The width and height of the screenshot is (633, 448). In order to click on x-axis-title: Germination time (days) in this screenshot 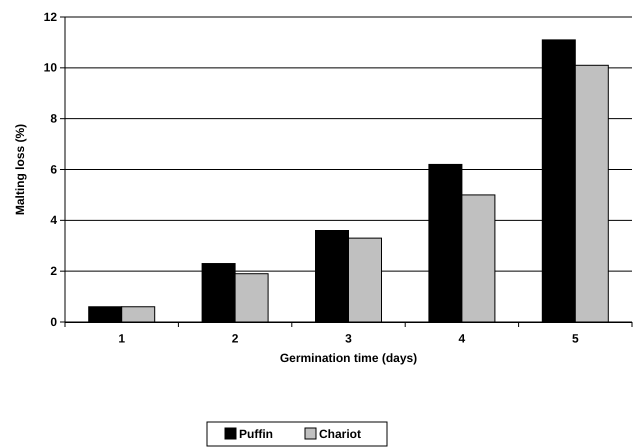, I will do `click(349, 358)`.